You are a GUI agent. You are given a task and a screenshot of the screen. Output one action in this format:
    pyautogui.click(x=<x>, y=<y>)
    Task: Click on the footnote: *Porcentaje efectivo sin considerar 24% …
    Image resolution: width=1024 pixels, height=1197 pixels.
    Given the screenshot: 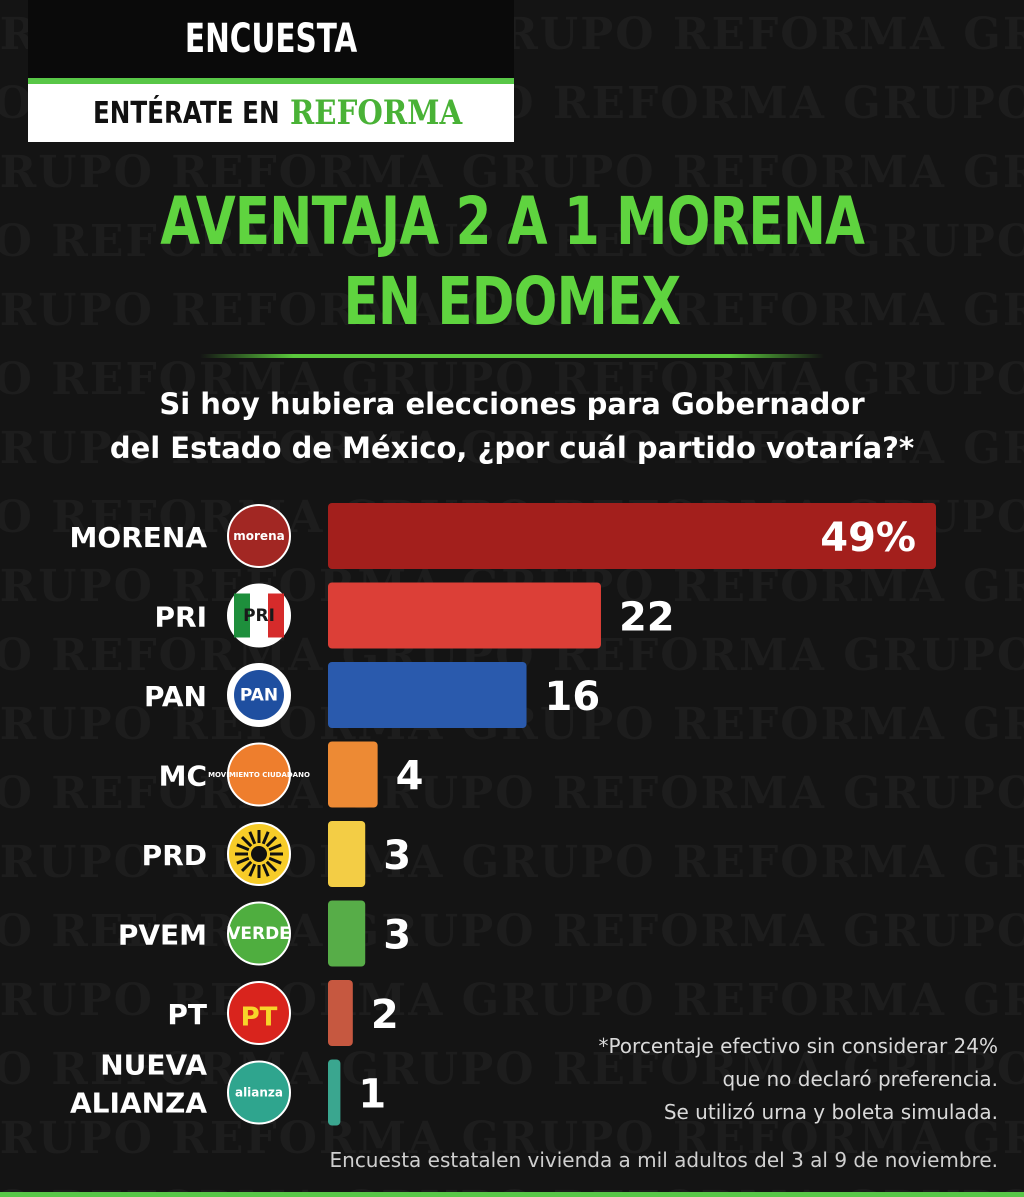 What is the action you would take?
    pyautogui.click(x=798, y=1079)
    